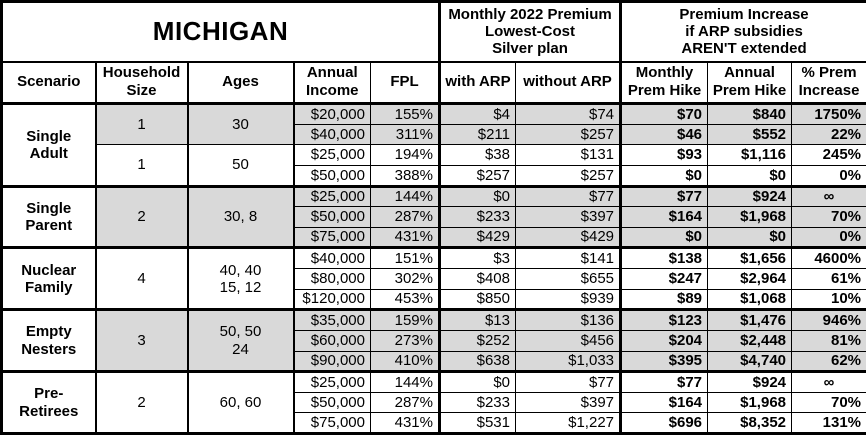 The image size is (866, 435). I want to click on cell-monthly-prem-hike: $70, so click(664, 114).